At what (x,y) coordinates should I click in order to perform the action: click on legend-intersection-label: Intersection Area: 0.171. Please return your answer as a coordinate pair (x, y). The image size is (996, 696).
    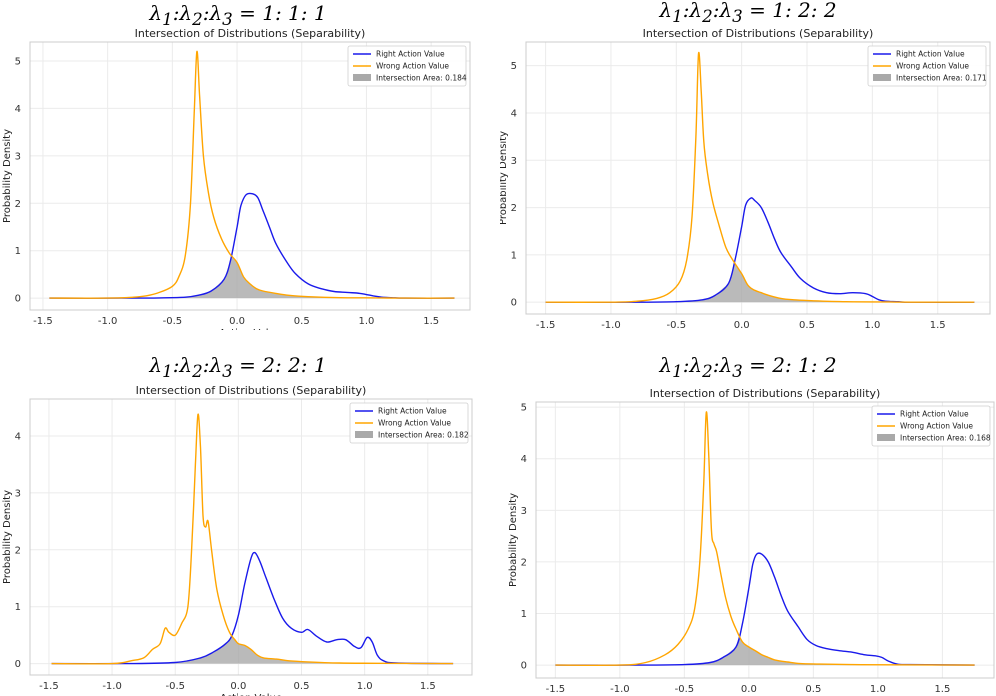
    Looking at the image, I should click on (941, 78).